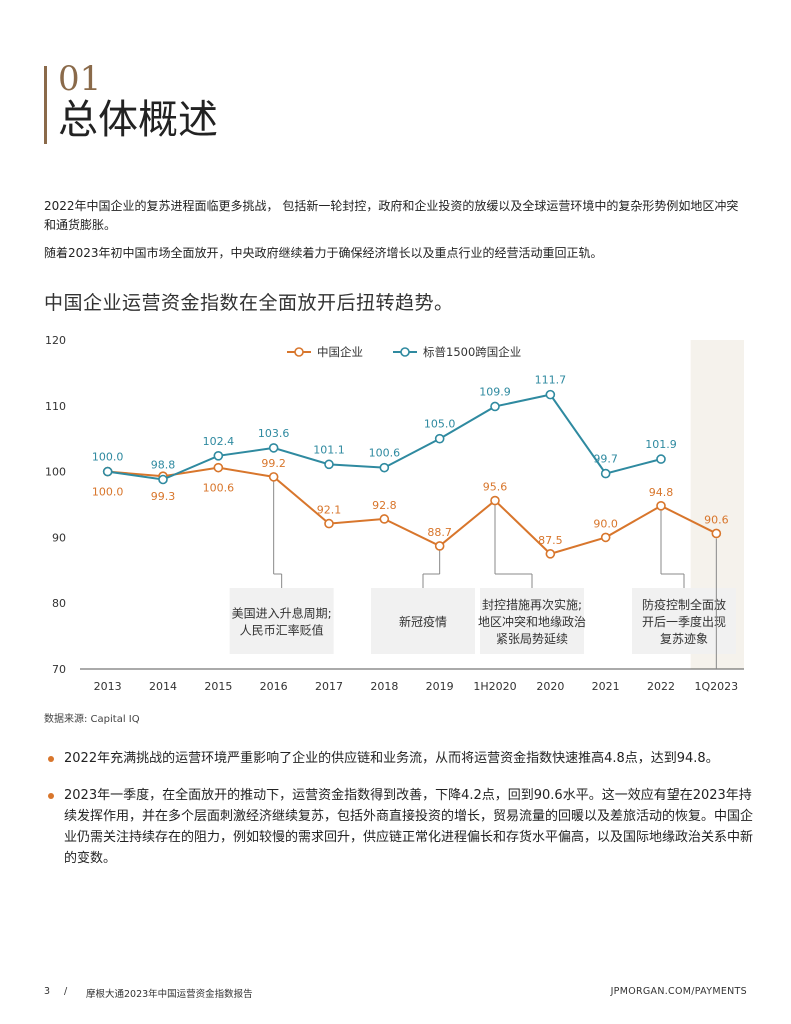  I want to click on annotation-text: 复苏迹象, so click(684, 639).